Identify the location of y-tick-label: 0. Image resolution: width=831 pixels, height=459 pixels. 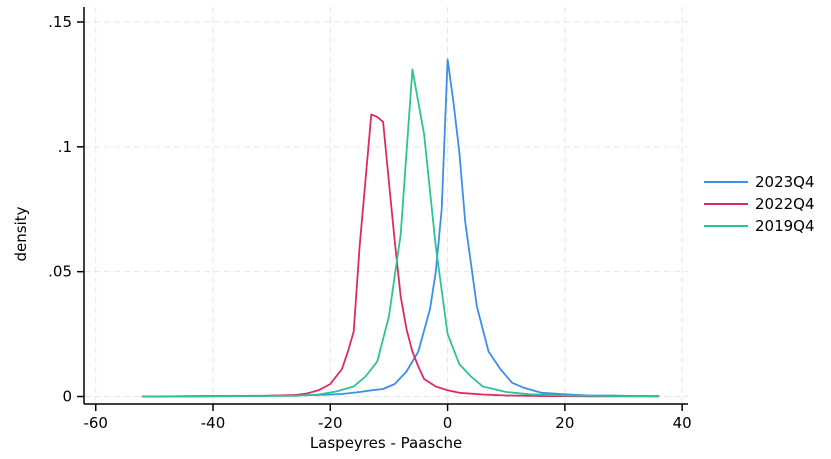
(67, 397).